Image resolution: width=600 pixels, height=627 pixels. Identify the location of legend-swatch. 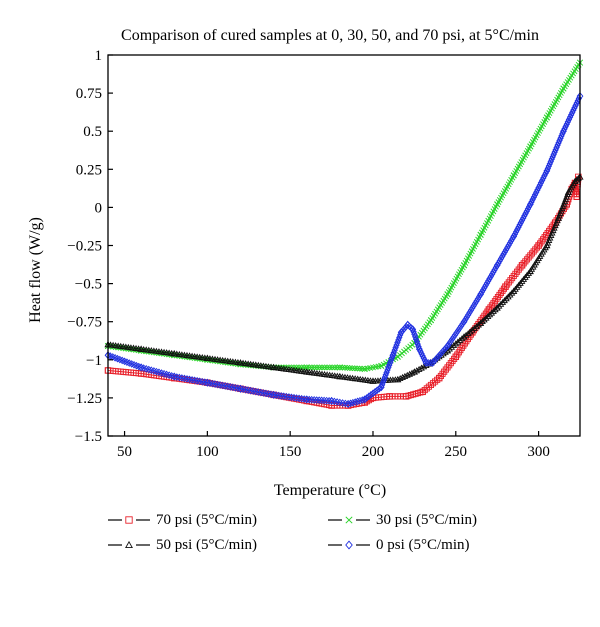
(129, 544).